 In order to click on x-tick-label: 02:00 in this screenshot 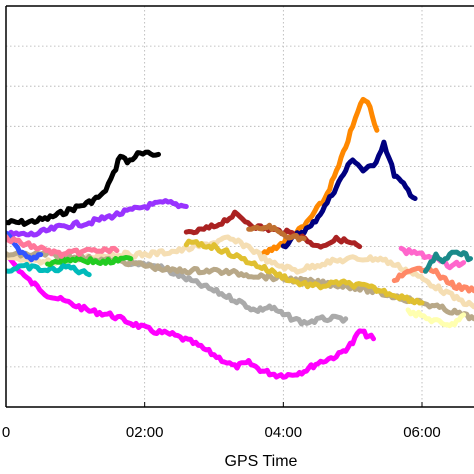, I will do `click(145, 432)`.